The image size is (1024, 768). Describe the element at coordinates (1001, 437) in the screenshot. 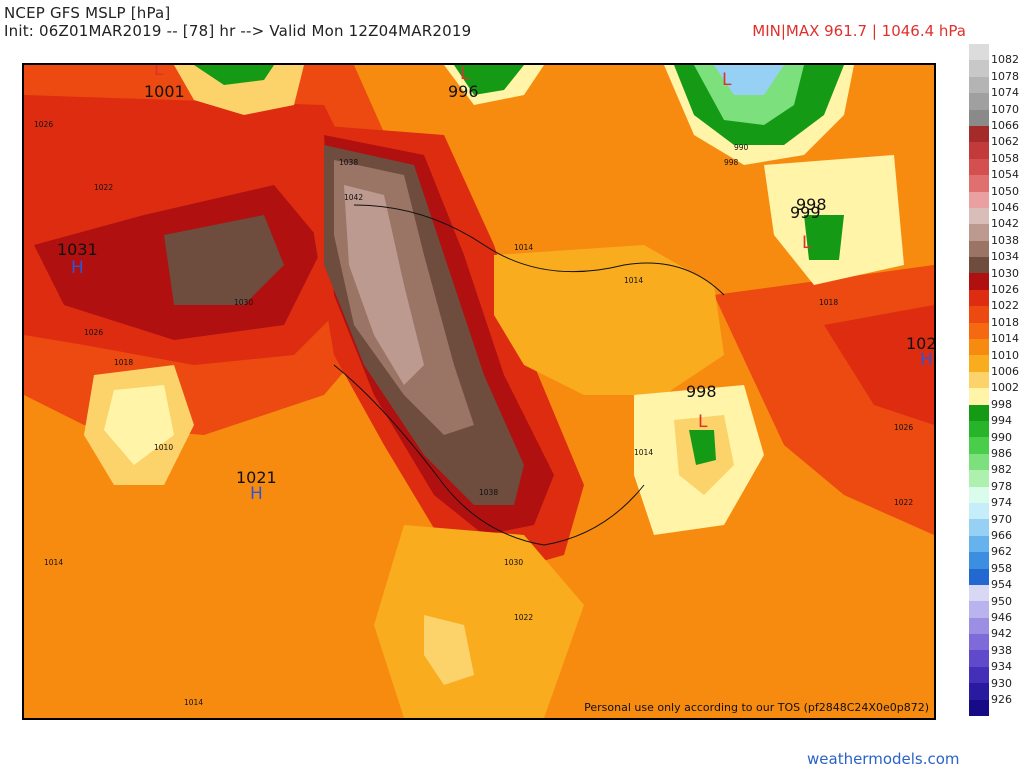

I see `colorbar-label: 990` at that location.